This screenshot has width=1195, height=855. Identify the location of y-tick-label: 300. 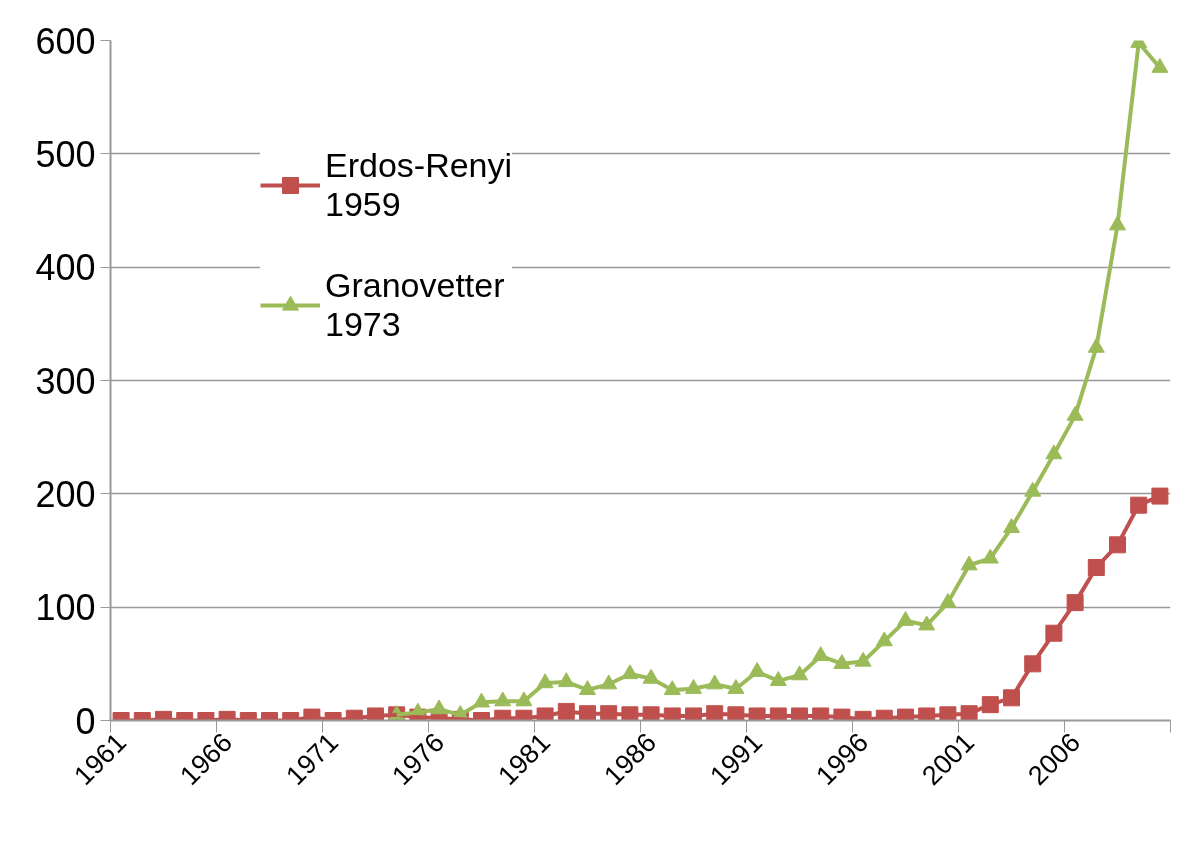
(65, 381).